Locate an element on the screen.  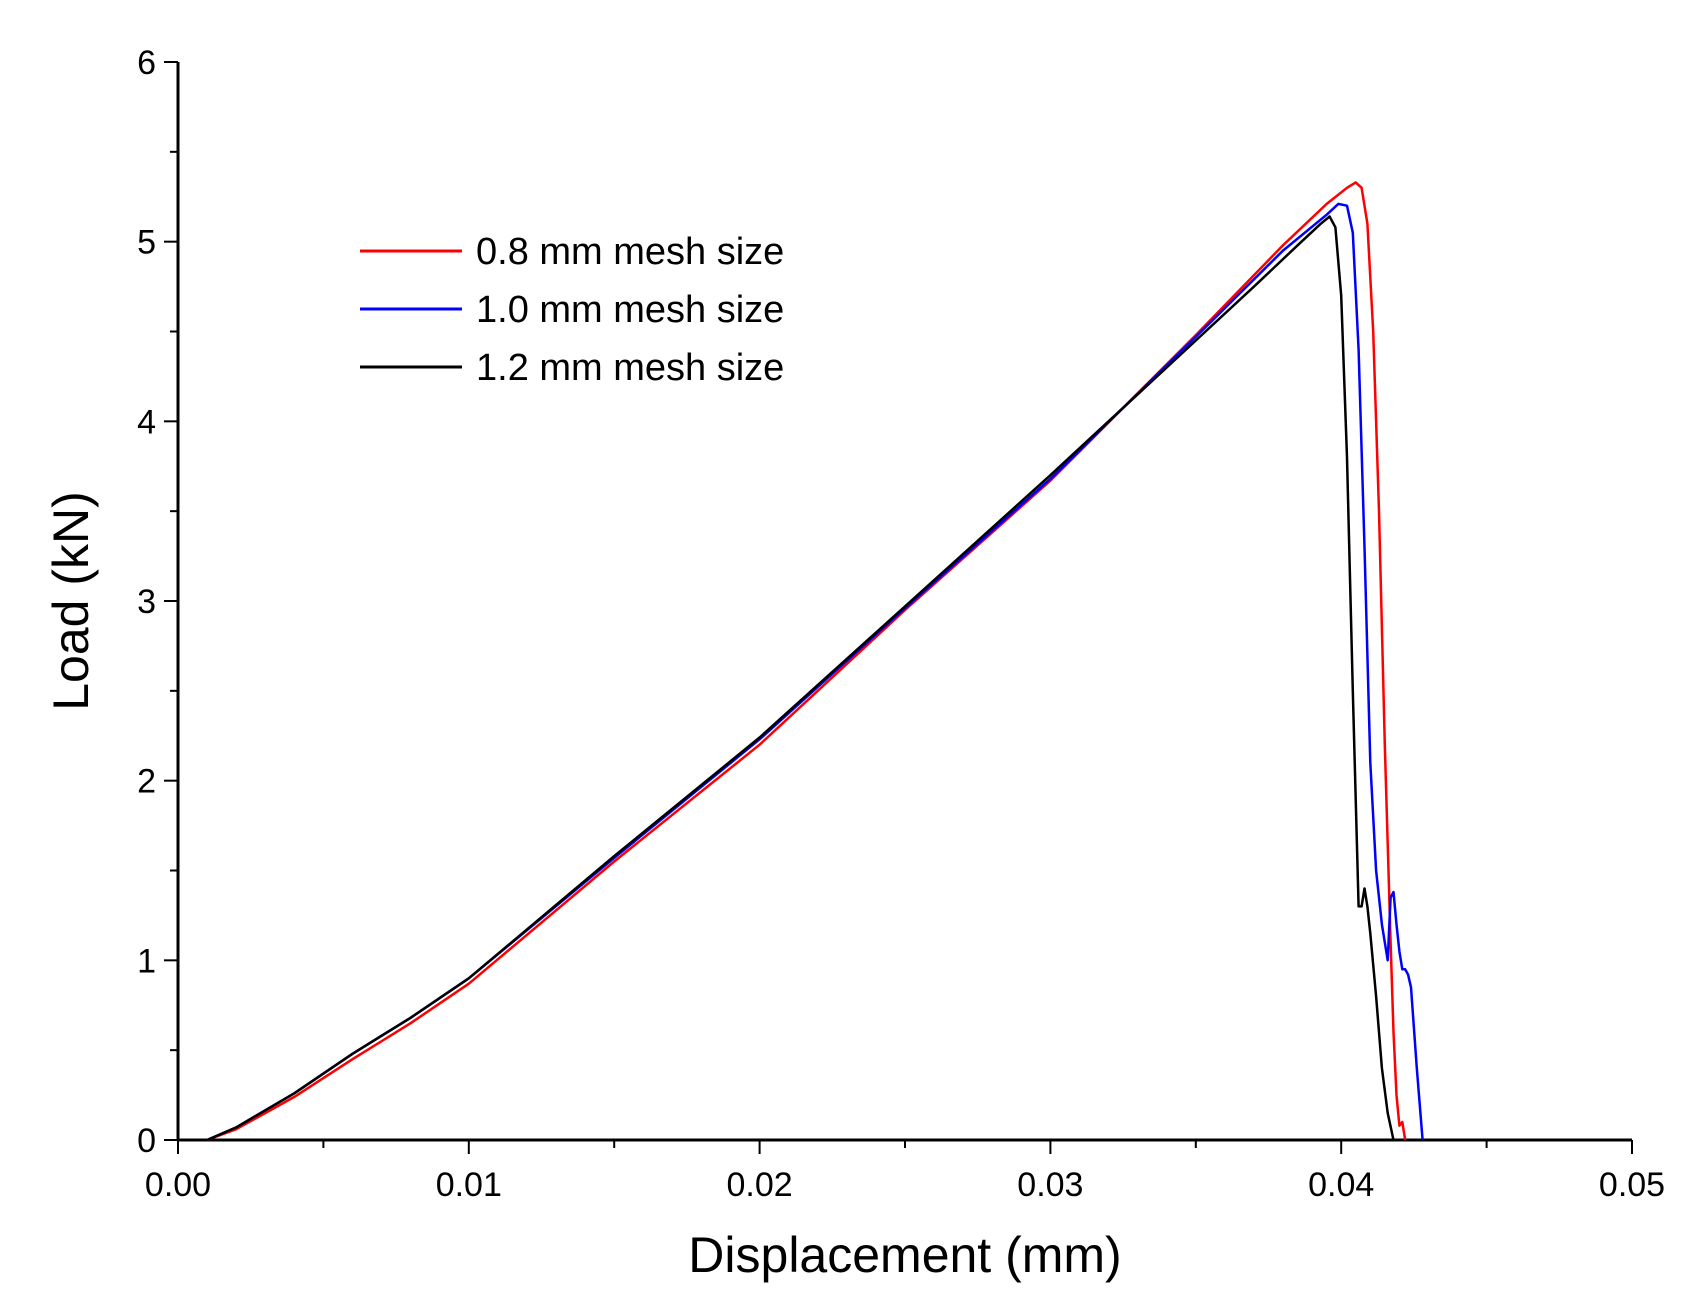
x-tick-label: 0.02 is located at coordinates (760, 1185).